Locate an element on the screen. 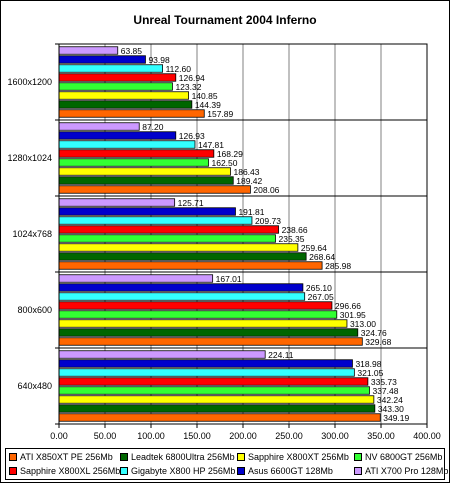  legend-label: NV 6800GT 256Mb is located at coordinates (404, 457).